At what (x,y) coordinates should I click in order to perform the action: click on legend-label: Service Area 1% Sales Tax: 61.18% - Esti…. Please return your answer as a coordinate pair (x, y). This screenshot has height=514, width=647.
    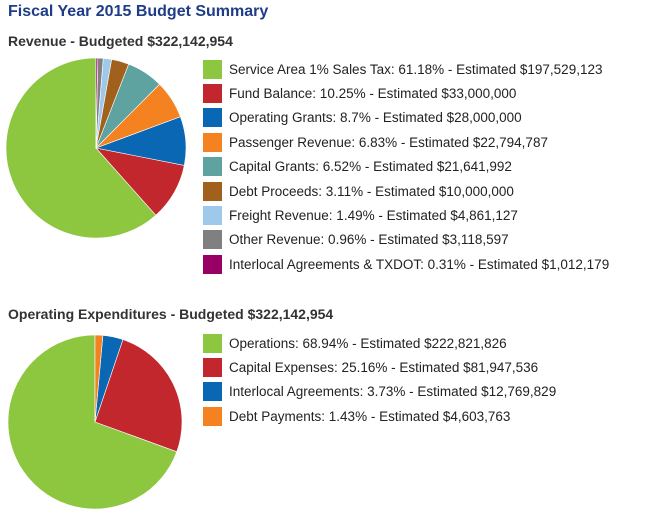
    Looking at the image, I should click on (416, 69).